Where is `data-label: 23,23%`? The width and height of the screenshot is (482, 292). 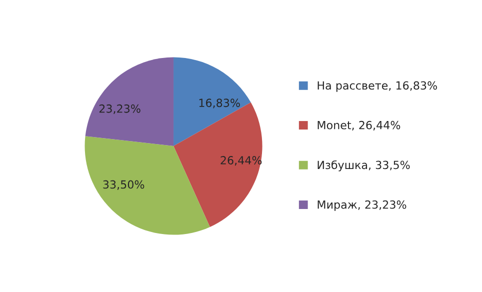
data-label: 23,23% is located at coordinates (119, 109).